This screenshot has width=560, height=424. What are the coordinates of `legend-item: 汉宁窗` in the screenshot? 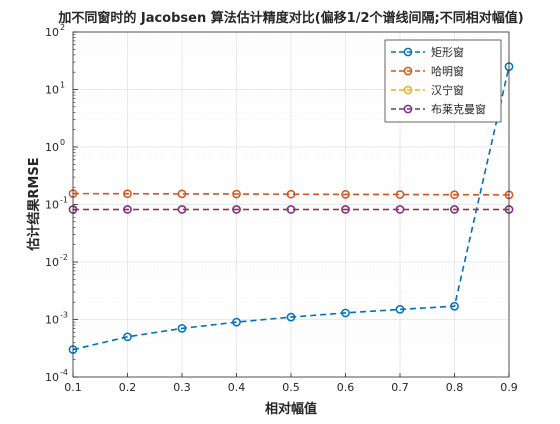 It's located at (427, 90).